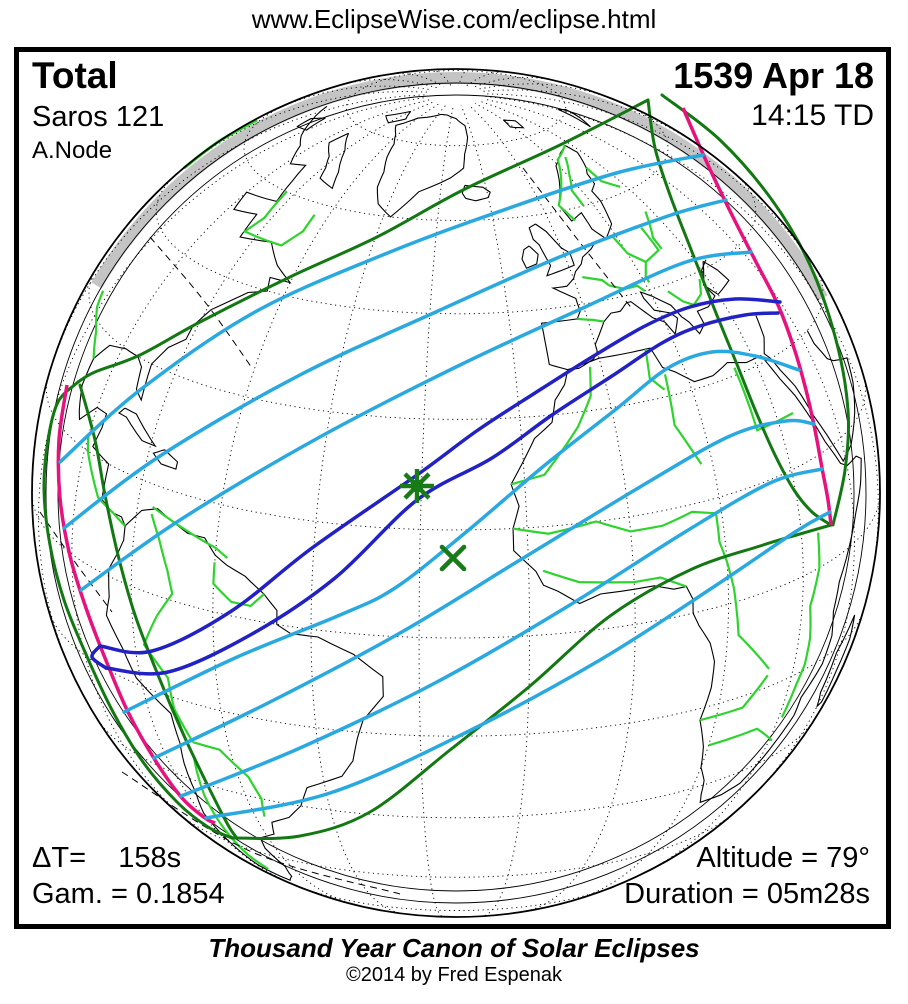 This screenshot has width=908, height=1004. Describe the element at coordinates (454, 975) in the screenshot. I see `footer-copyright: ©2014 by Fred Espenak` at that location.